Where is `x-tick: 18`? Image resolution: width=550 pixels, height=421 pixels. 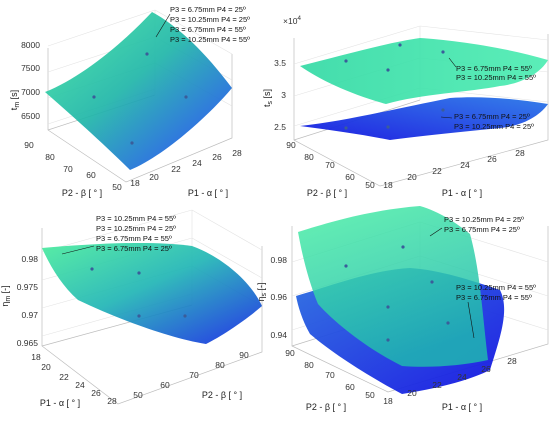 x-tick: 18 is located at coordinates (36, 357).